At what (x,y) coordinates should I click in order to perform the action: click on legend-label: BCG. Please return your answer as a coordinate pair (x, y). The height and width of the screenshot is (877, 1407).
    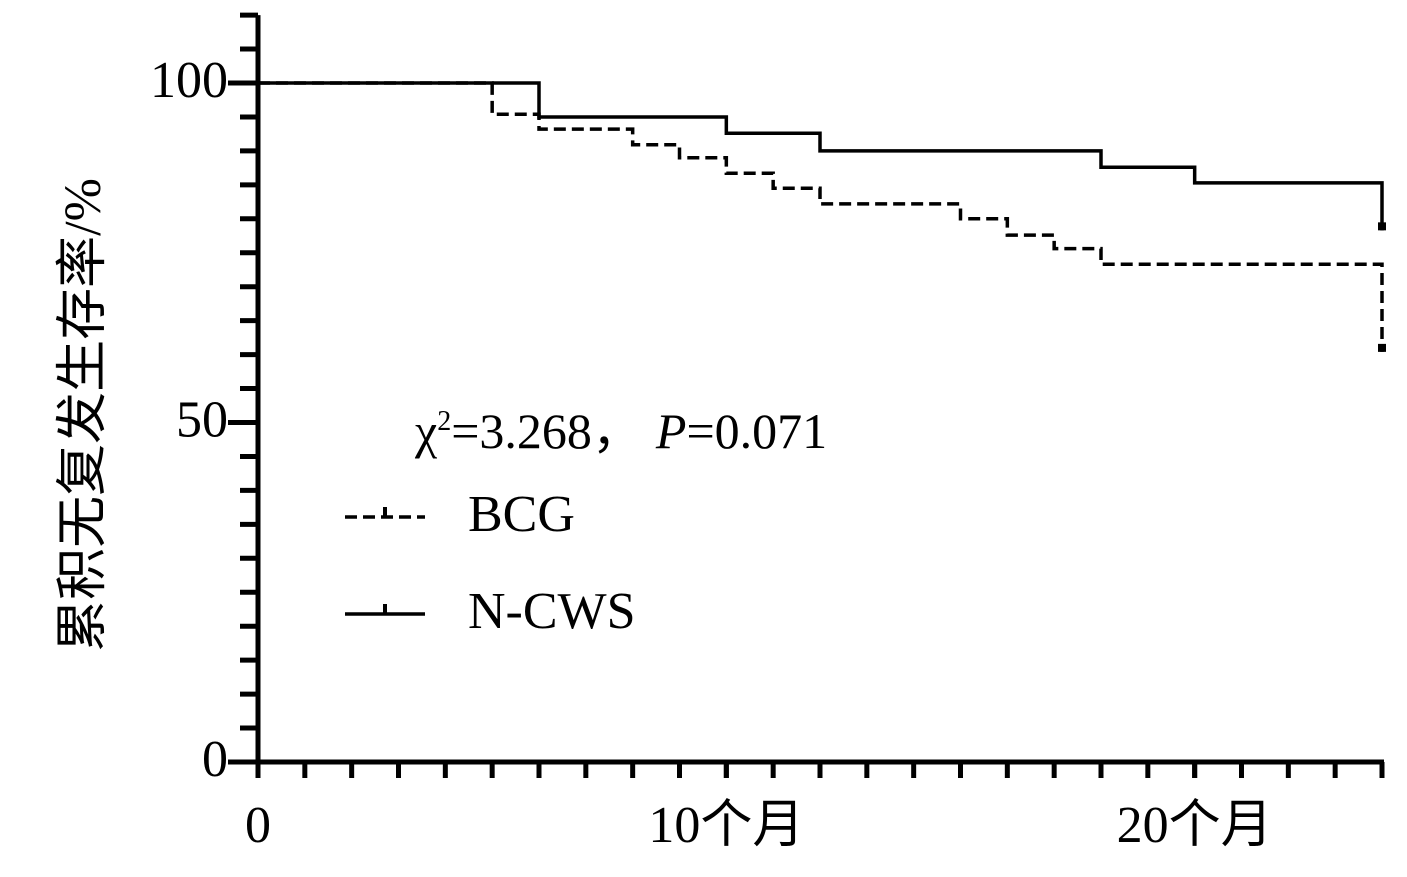
    Looking at the image, I should click on (521, 514).